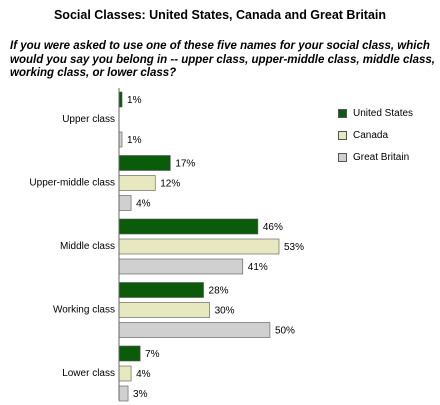 The image size is (440, 405). What do you see at coordinates (225, 311) in the screenshot?
I see `data-label: 30%` at bounding box center [225, 311].